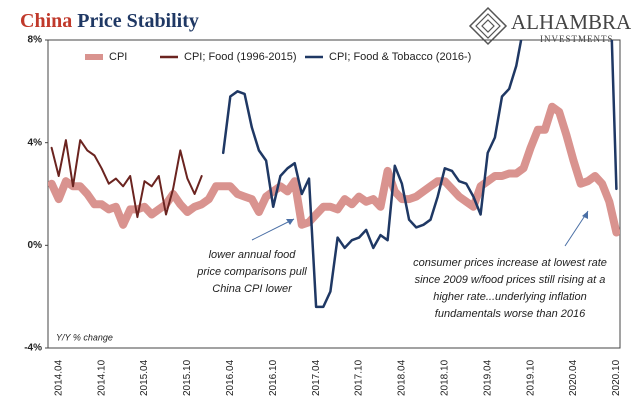  I want to click on logo-shape, so click(488, 26).